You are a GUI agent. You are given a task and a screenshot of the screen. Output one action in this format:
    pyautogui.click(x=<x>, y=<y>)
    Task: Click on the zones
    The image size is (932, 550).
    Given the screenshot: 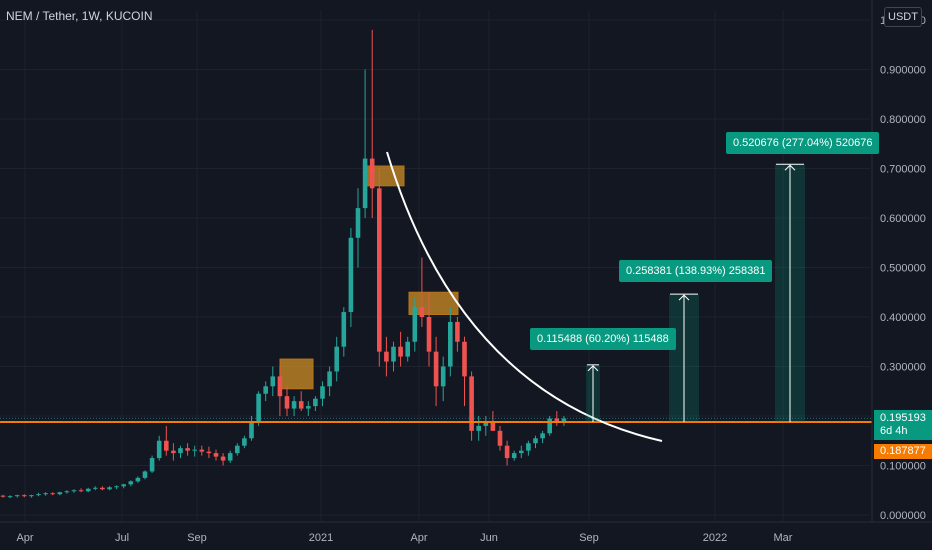 What is the action you would take?
    pyautogui.click(x=369, y=277)
    